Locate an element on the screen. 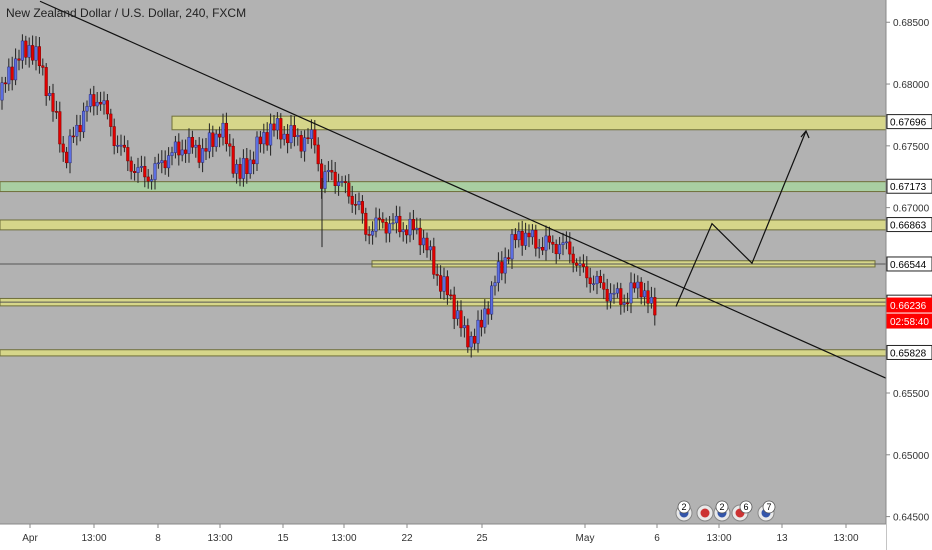 The image size is (932, 550). projection-path is located at coordinates (741, 218).